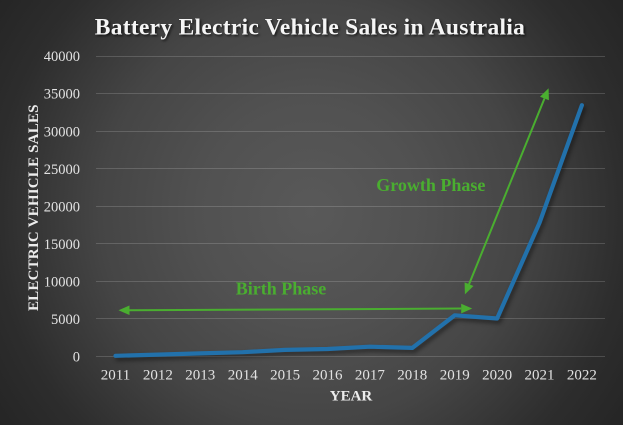 Image resolution: width=623 pixels, height=425 pixels. Describe the element at coordinates (158, 376) in the screenshot. I see `svg-text: 2012` at that location.